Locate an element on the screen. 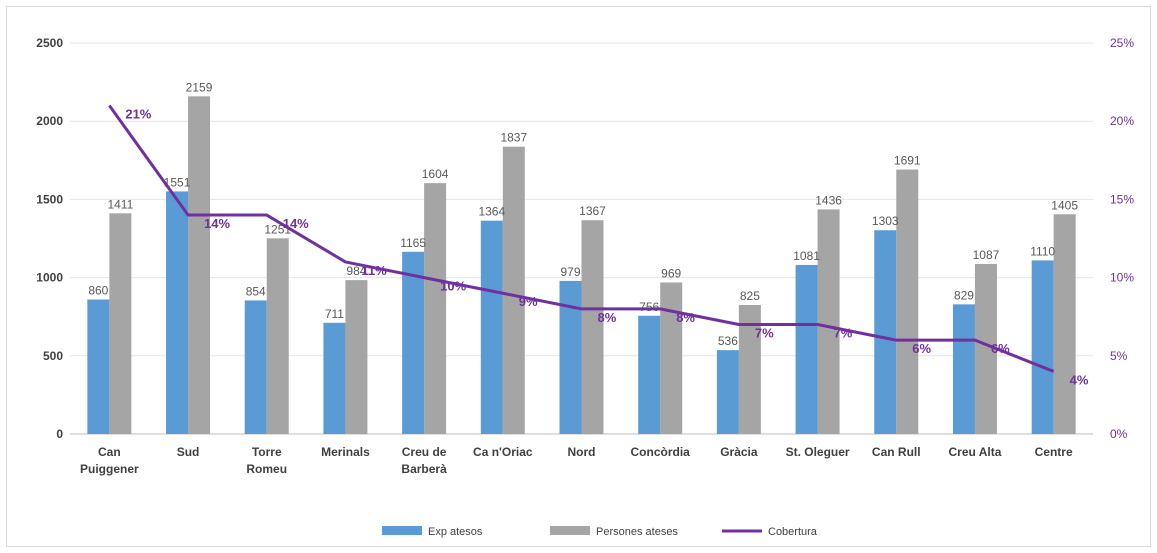  data-label-persones-ateses: 1367 is located at coordinates (592, 211).